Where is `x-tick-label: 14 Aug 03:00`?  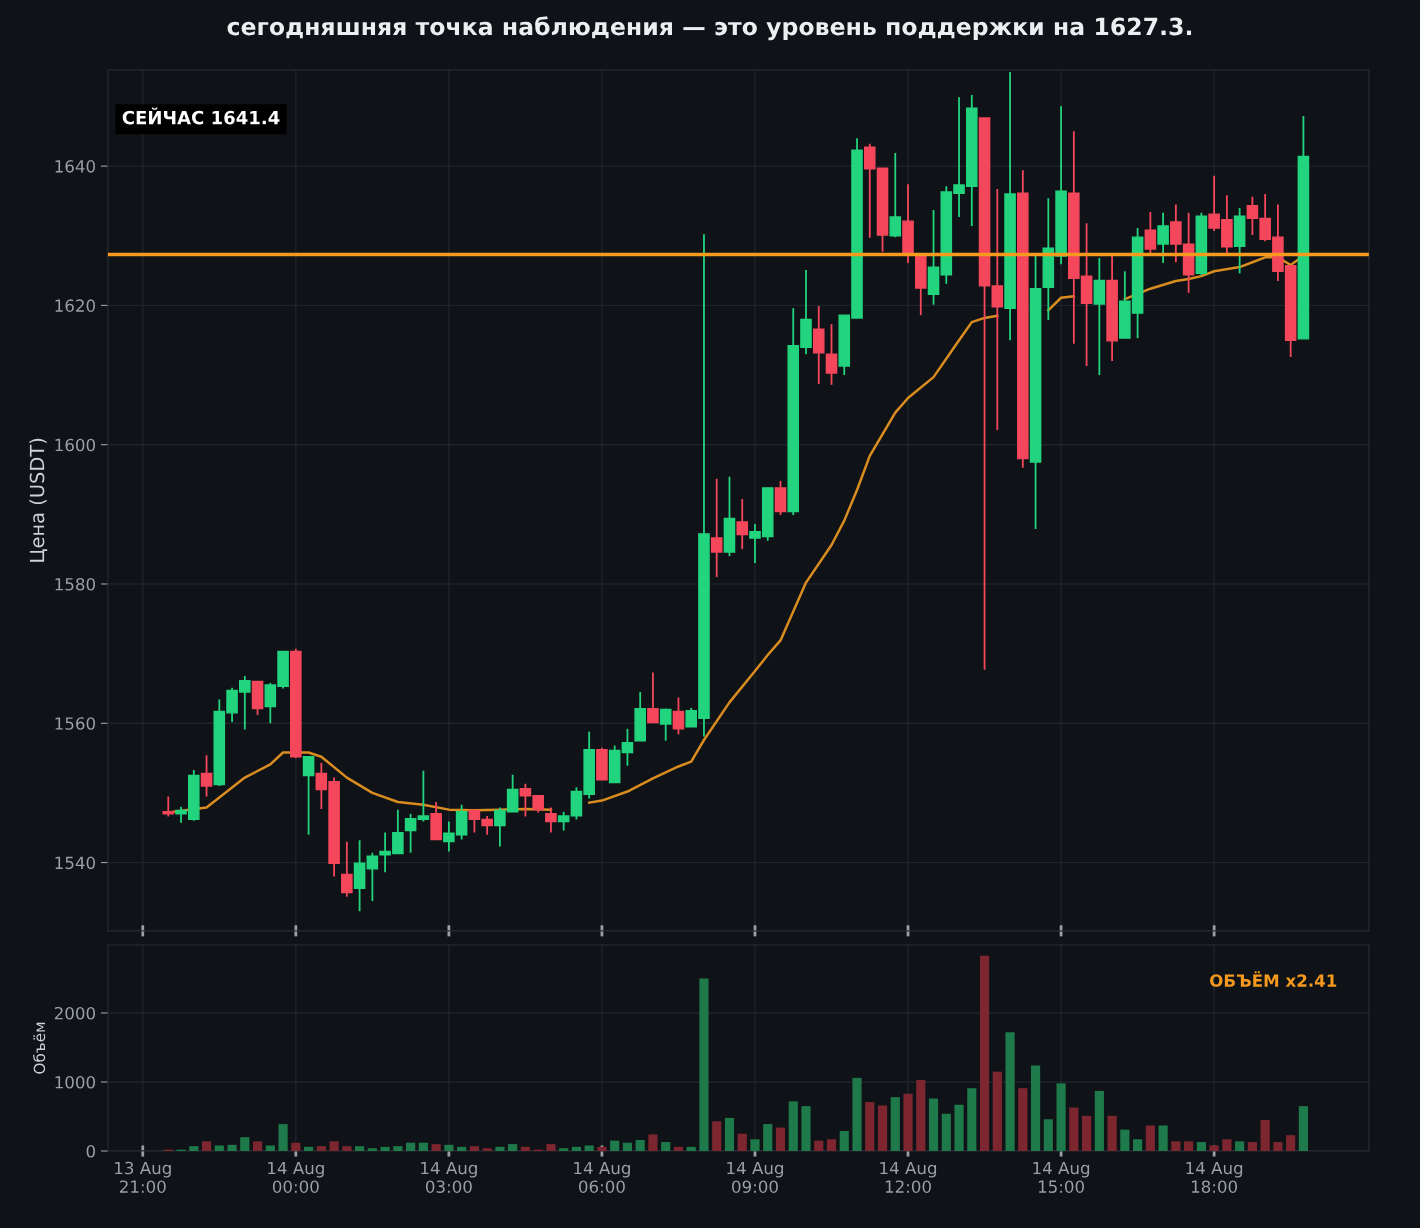 x-tick-label: 14 Aug 03:00 is located at coordinates (449, 1177).